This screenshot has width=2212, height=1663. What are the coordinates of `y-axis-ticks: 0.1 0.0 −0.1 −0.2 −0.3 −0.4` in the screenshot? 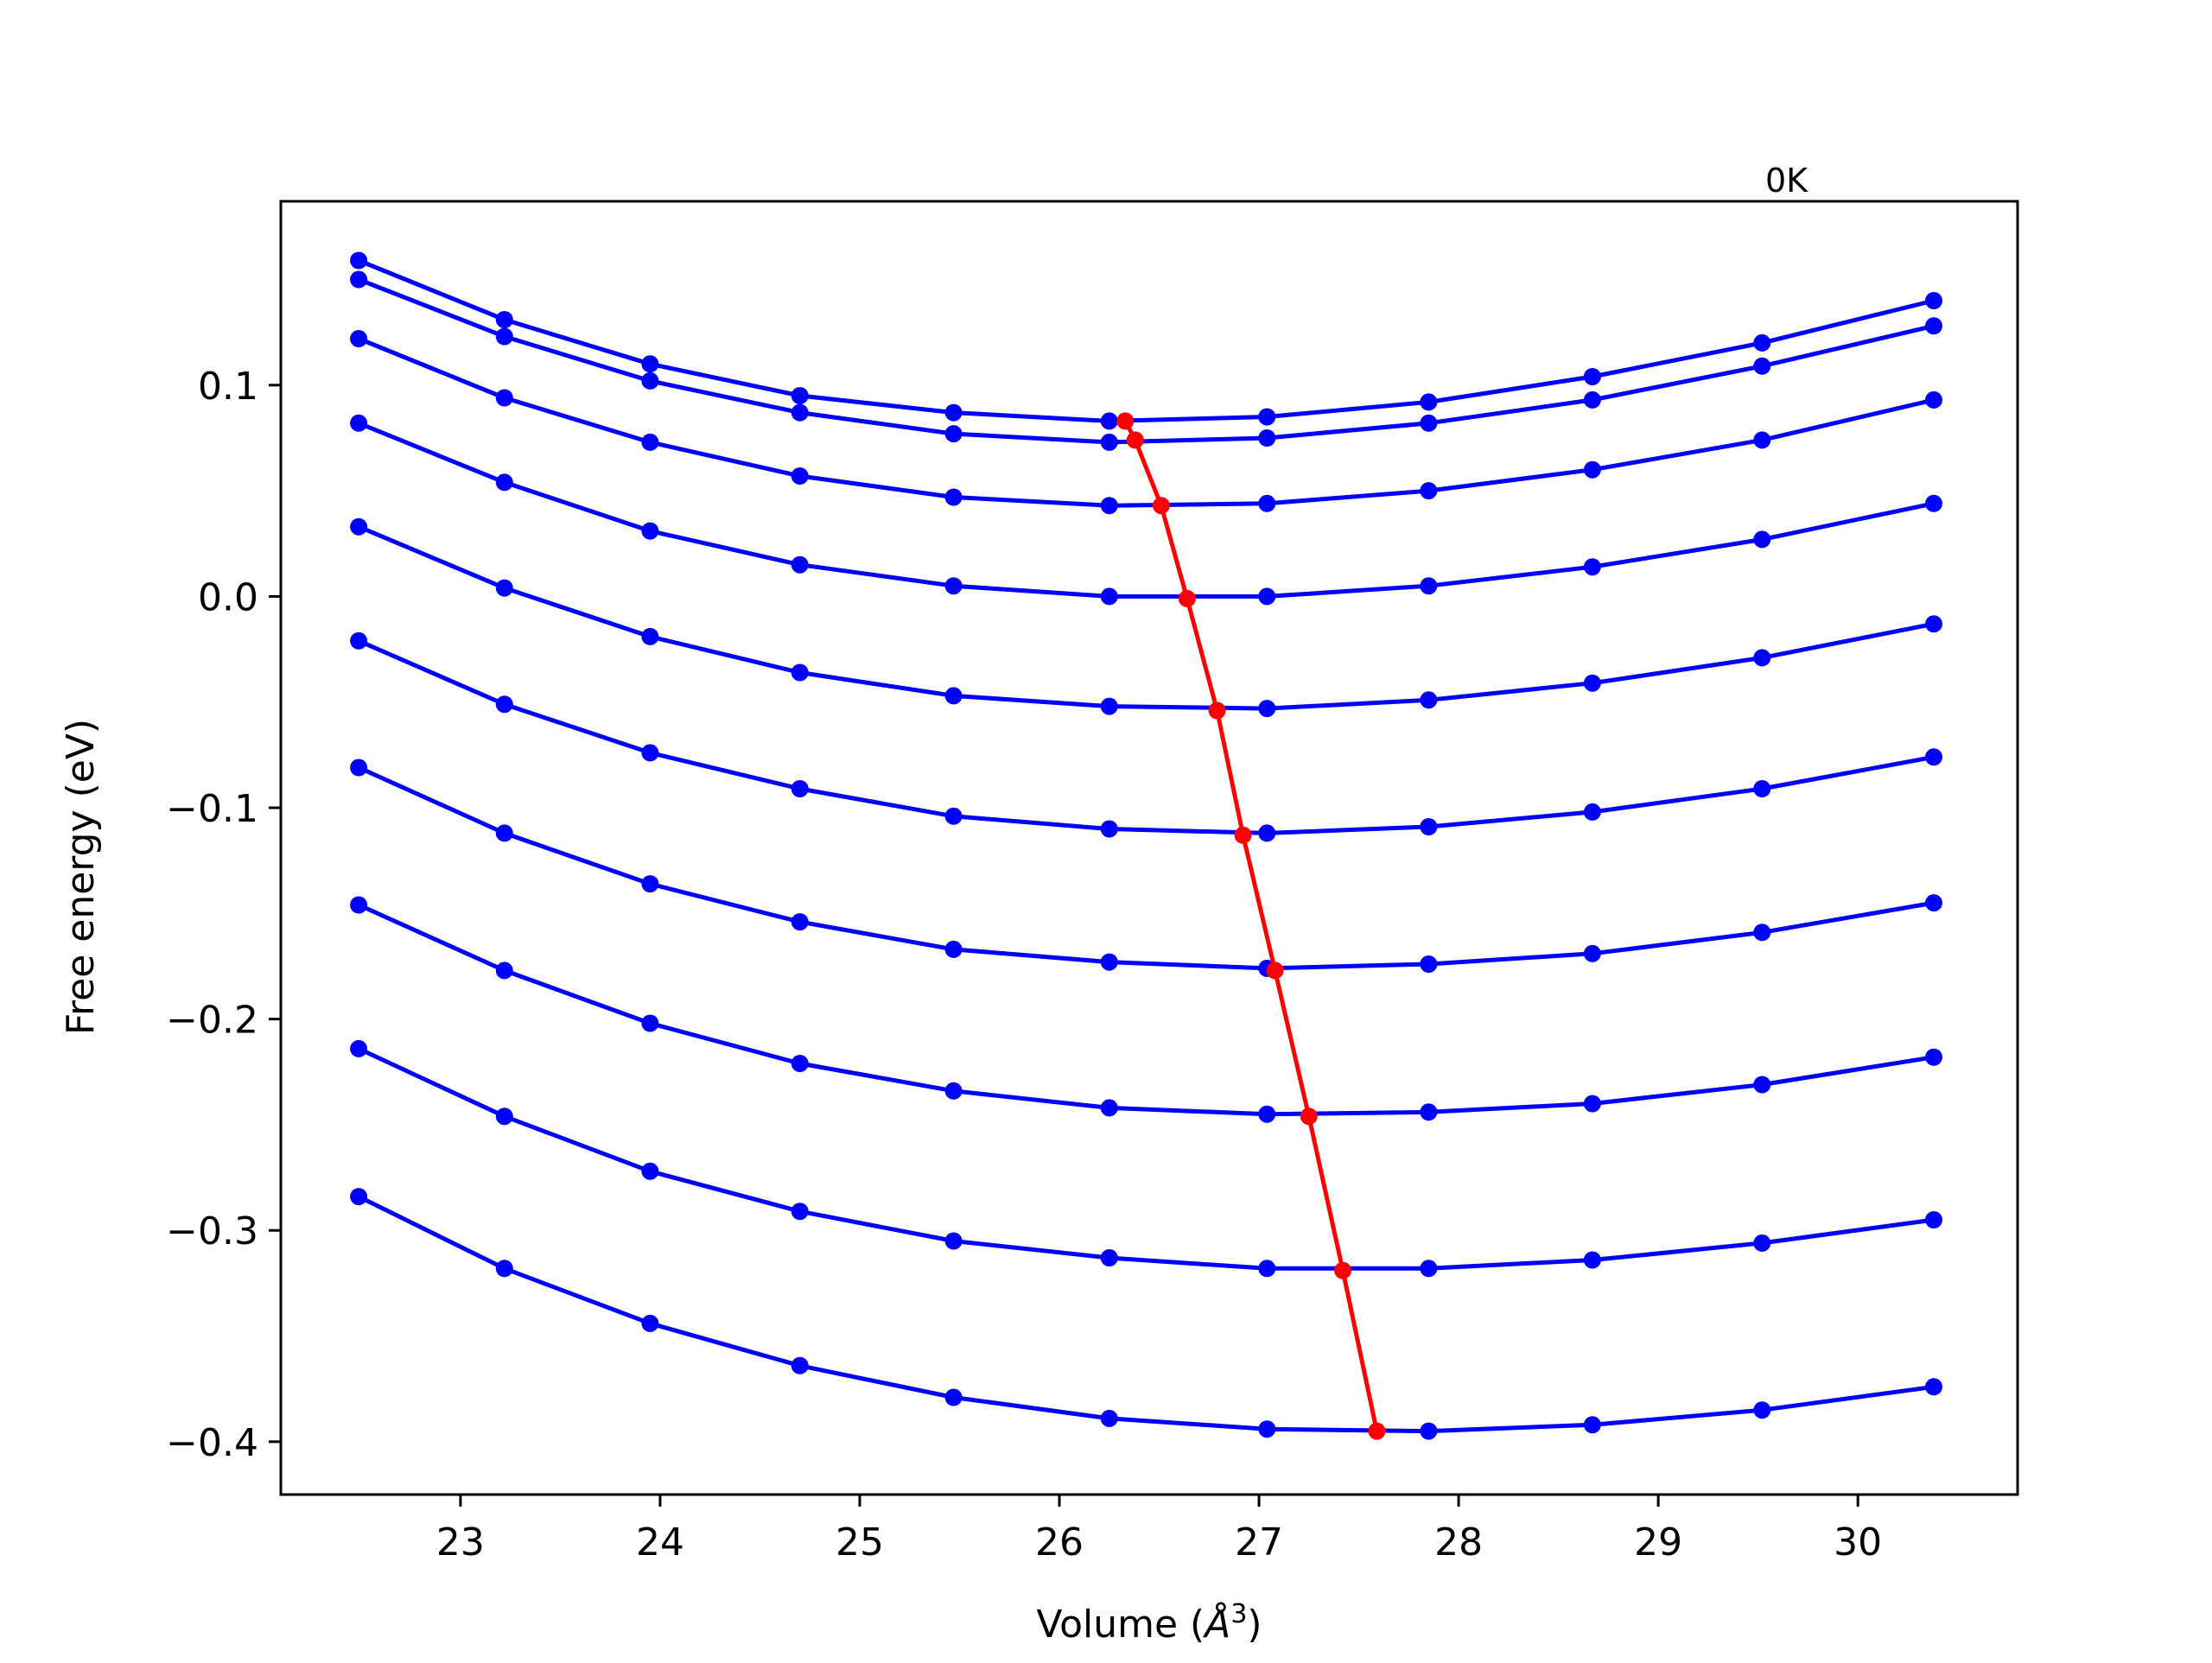 It's located at (223, 915).